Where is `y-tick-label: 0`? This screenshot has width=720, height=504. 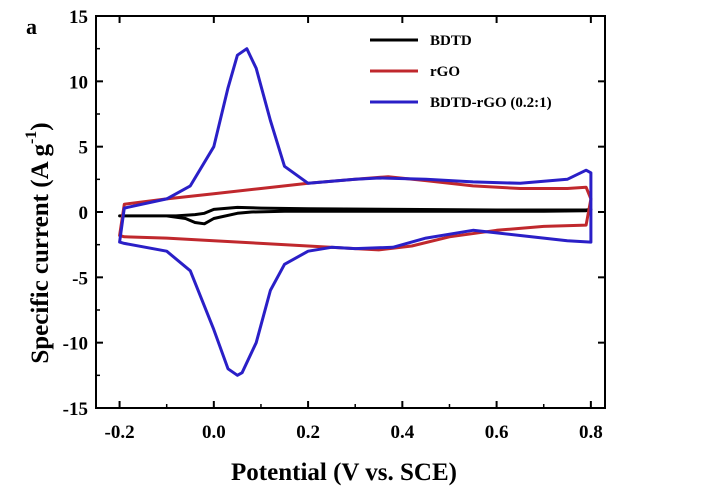
y-tick-label: 0 is located at coordinates (84, 213).